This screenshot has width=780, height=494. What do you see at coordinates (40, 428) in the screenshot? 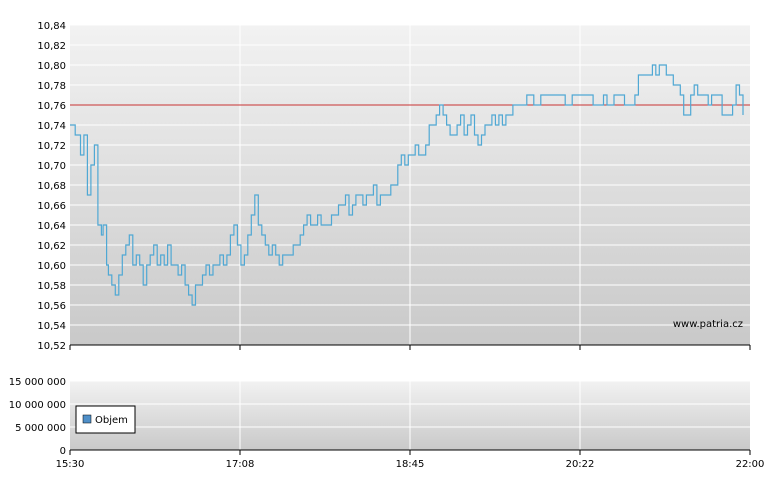
I see `volume-y-tick-label: 5 000 000` at bounding box center [40, 428].